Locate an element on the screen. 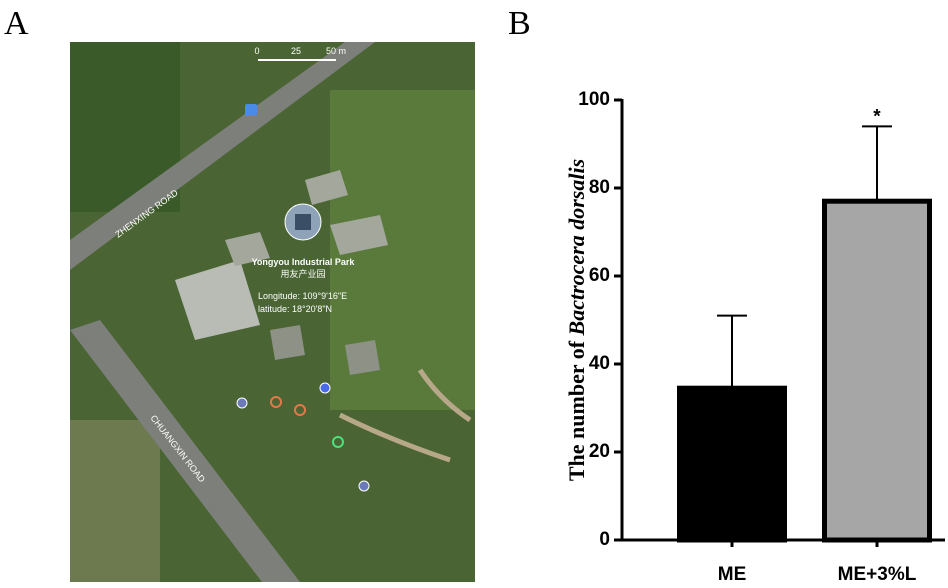 The image size is (948, 588). scale-label: 0 is located at coordinates (256, 51).